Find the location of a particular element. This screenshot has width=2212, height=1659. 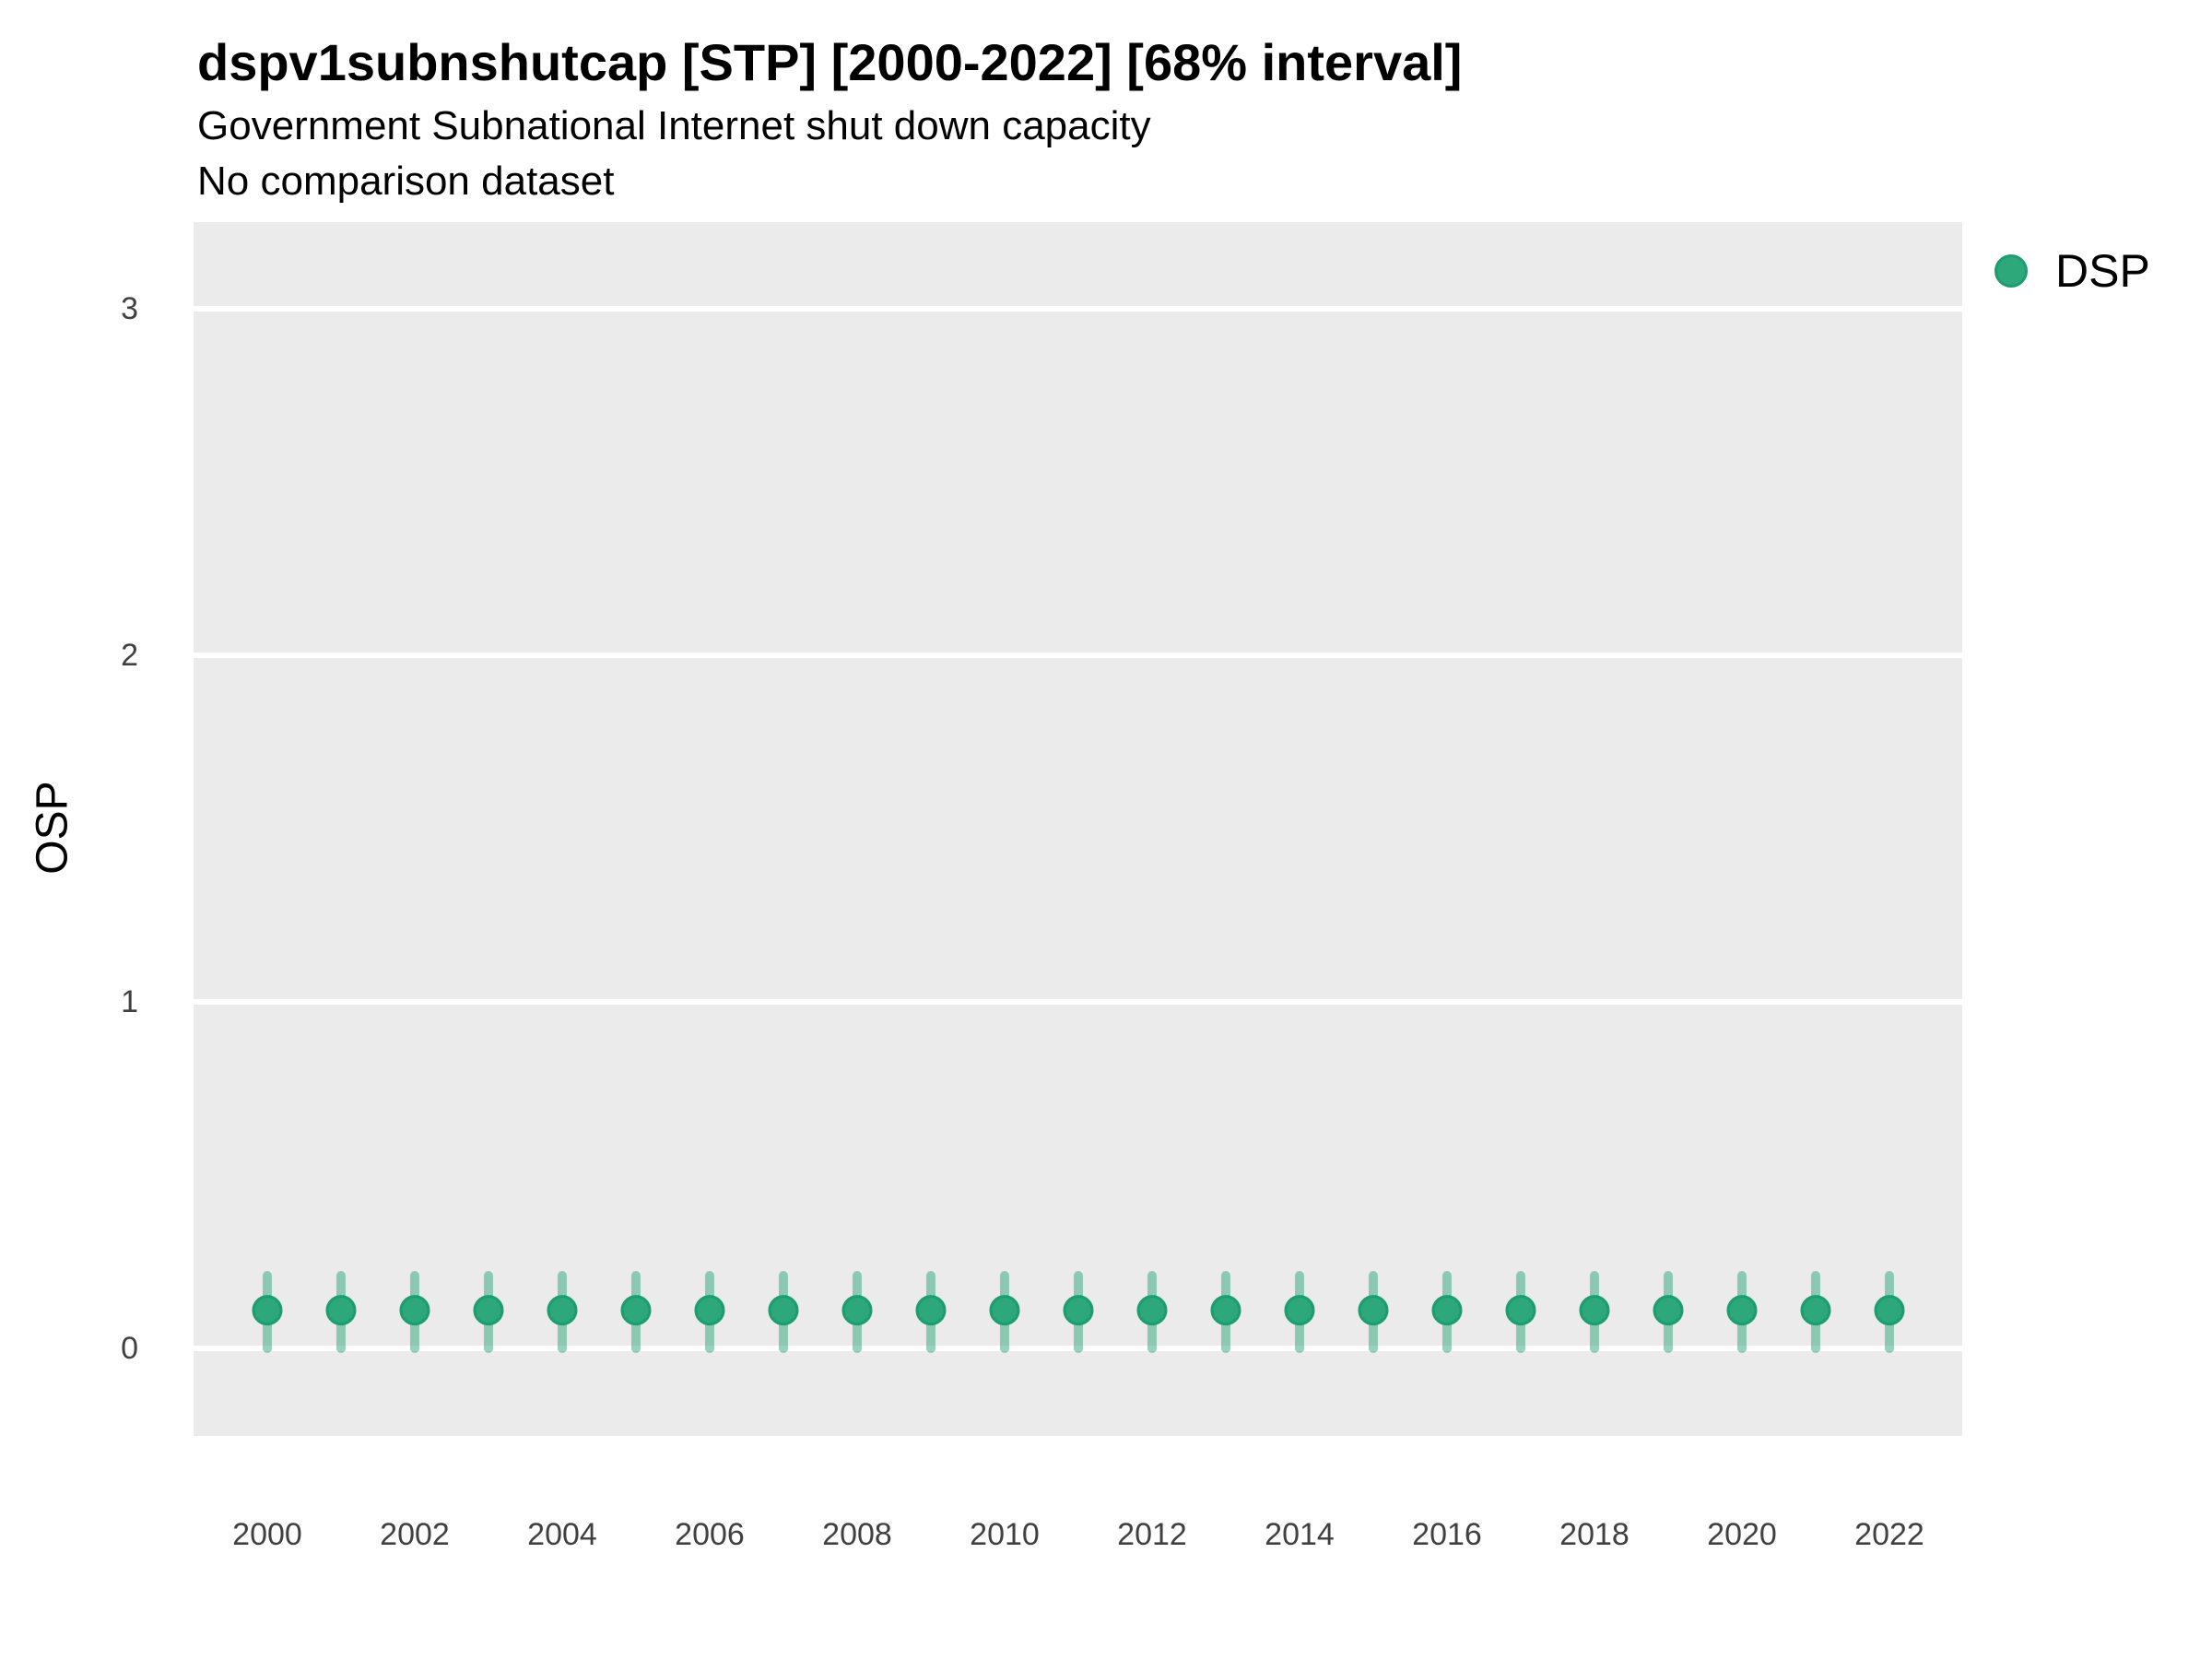

point-2004 is located at coordinates (562, 1310).